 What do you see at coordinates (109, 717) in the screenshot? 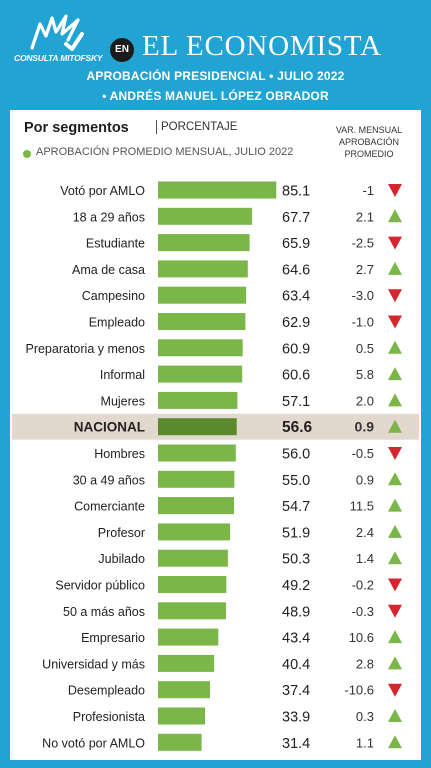
I see `category-label: Profesionista` at bounding box center [109, 717].